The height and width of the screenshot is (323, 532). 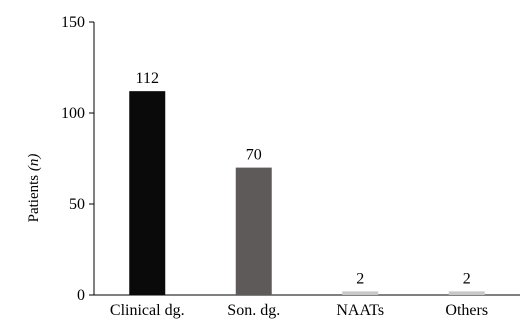 What do you see at coordinates (34, 163) in the screenshot?
I see `y-axis-title-unit: (n)` at bounding box center [34, 163].